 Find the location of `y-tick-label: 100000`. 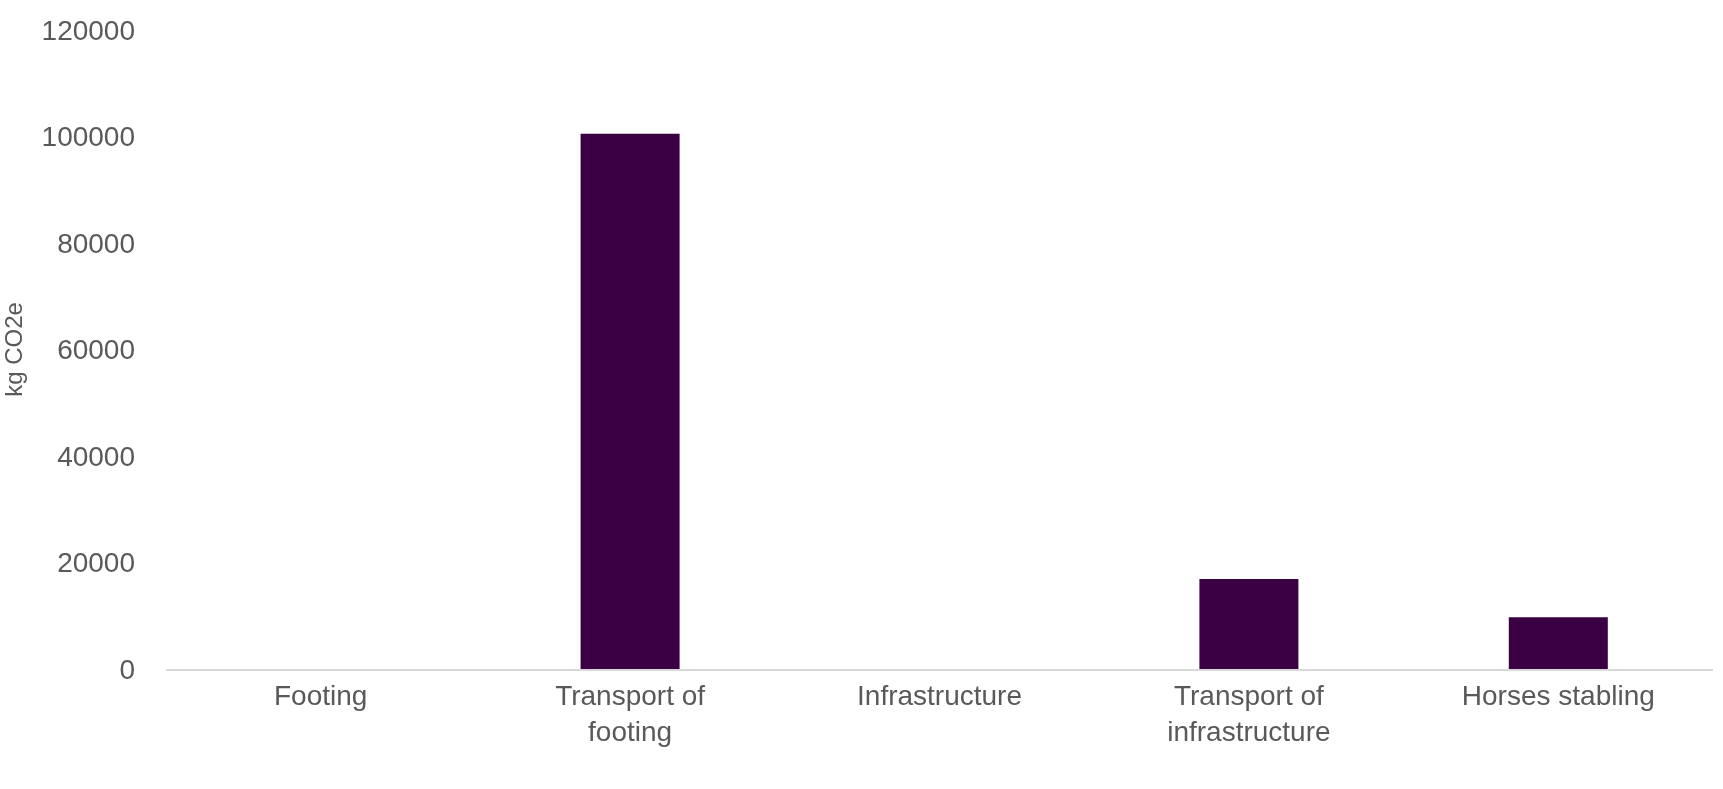

y-tick-label: 100000 is located at coordinates (88, 137).